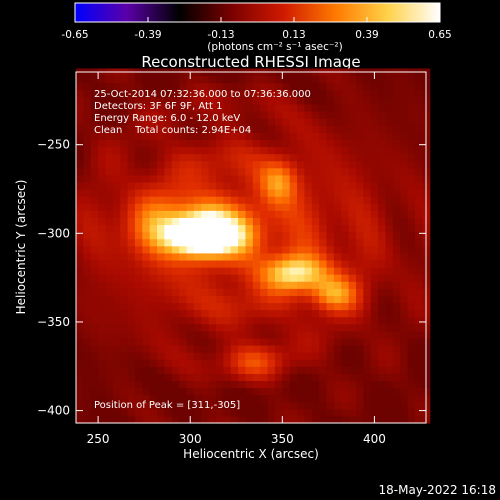 This screenshot has height=500, width=500. Describe the element at coordinates (257, 12) in the screenshot. I see `colorbar-gradient` at that location.